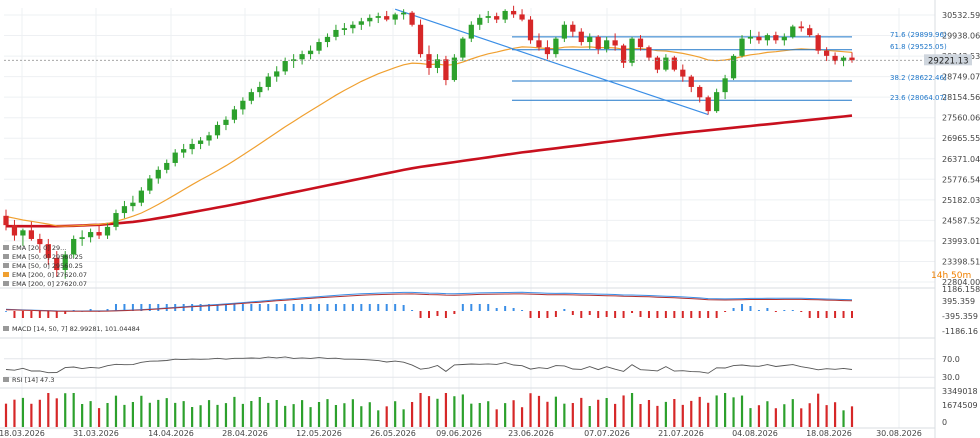  I want to click on rsi-pane, so click(469, 367).